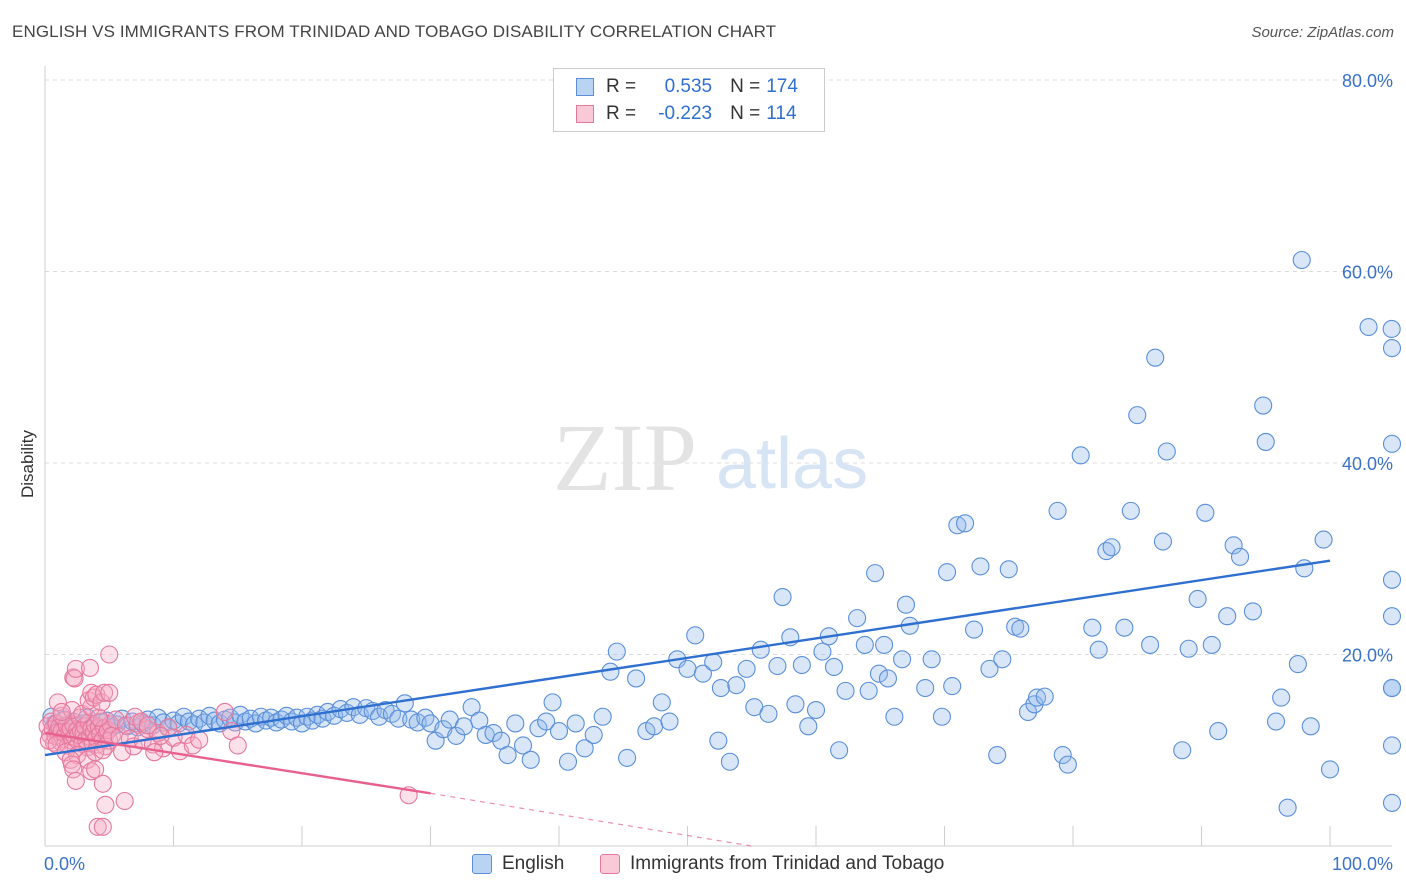 The image size is (1406, 892). I want to click on bottom-legend-swatch-english, so click(482, 864).